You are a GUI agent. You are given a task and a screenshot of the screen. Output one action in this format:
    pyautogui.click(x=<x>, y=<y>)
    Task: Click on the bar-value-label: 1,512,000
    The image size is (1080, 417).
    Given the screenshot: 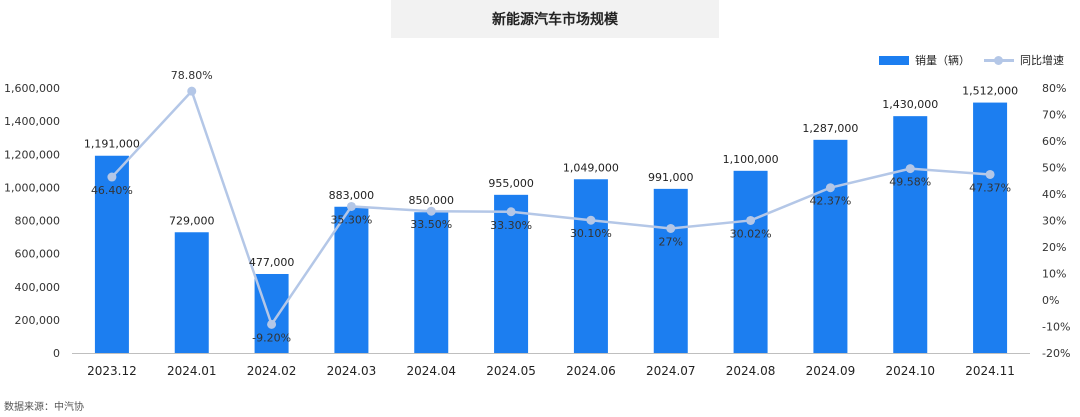 What is the action you would take?
    pyautogui.click(x=990, y=91)
    